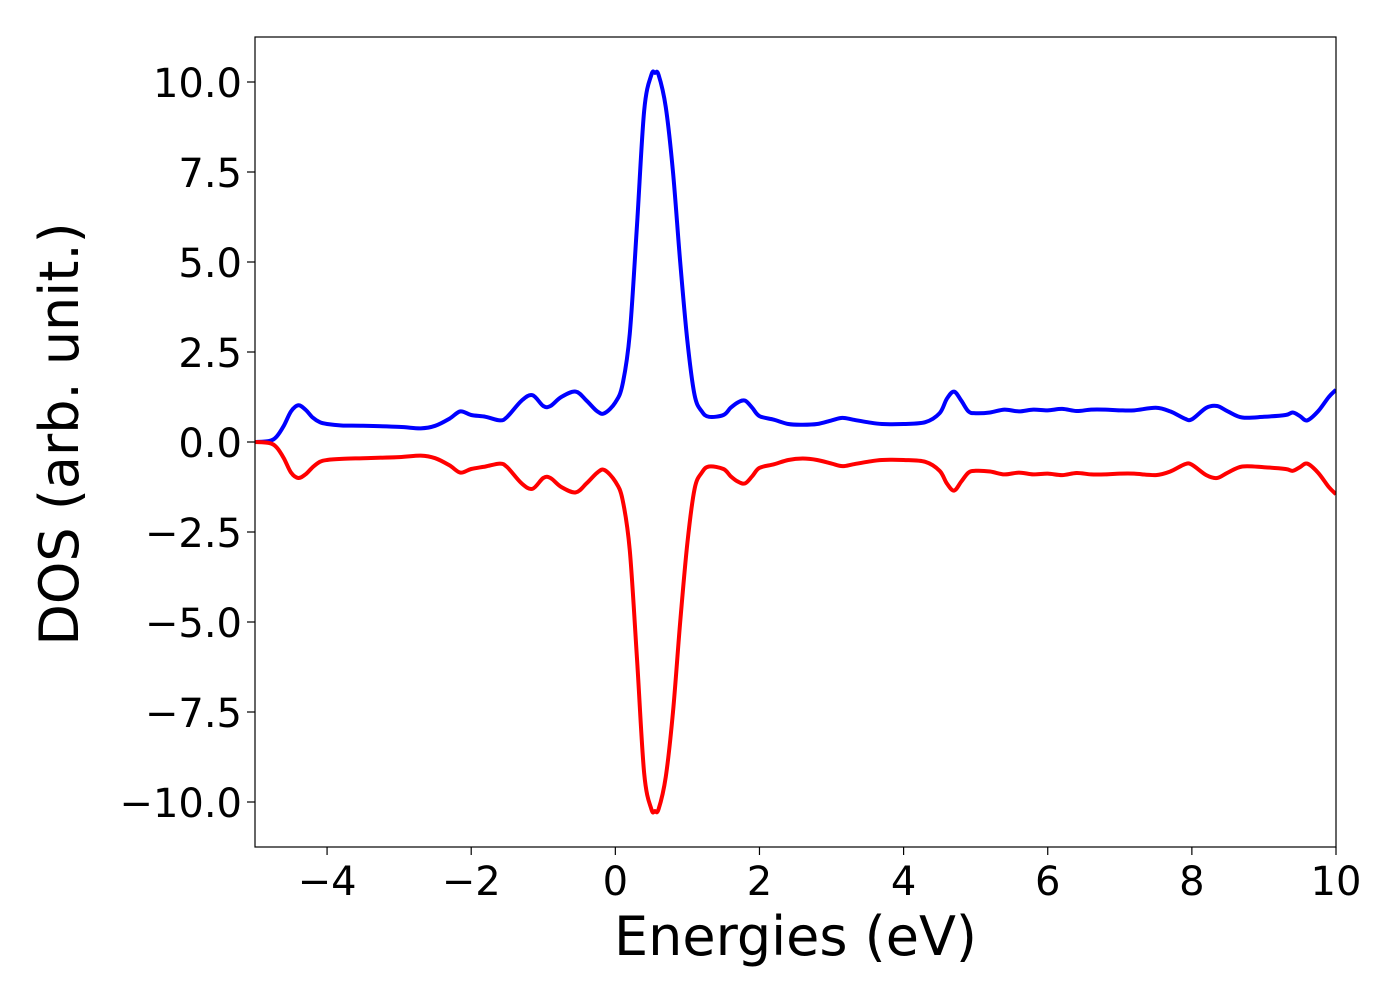  I want to click on y-tick-label: 5.0, so click(210, 264).